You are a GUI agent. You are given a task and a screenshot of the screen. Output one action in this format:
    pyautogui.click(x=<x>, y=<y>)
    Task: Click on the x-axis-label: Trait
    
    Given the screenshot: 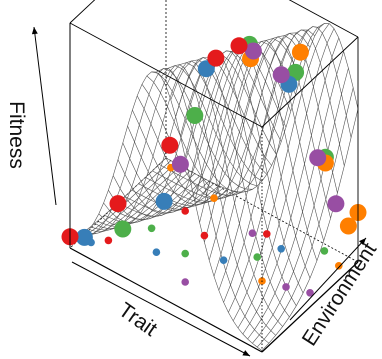 What is the action you would take?
    pyautogui.click(x=137, y=319)
    